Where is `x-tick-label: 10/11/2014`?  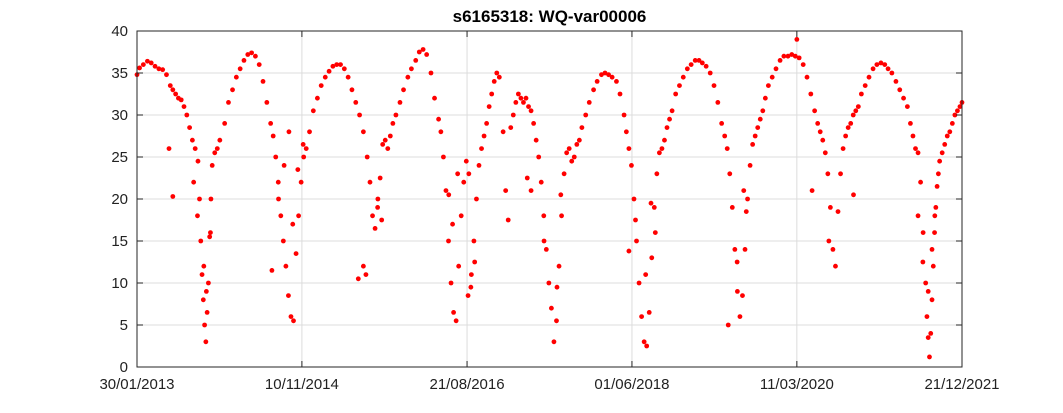
x-tick-label: 10/11/2014 is located at coordinates (302, 384).